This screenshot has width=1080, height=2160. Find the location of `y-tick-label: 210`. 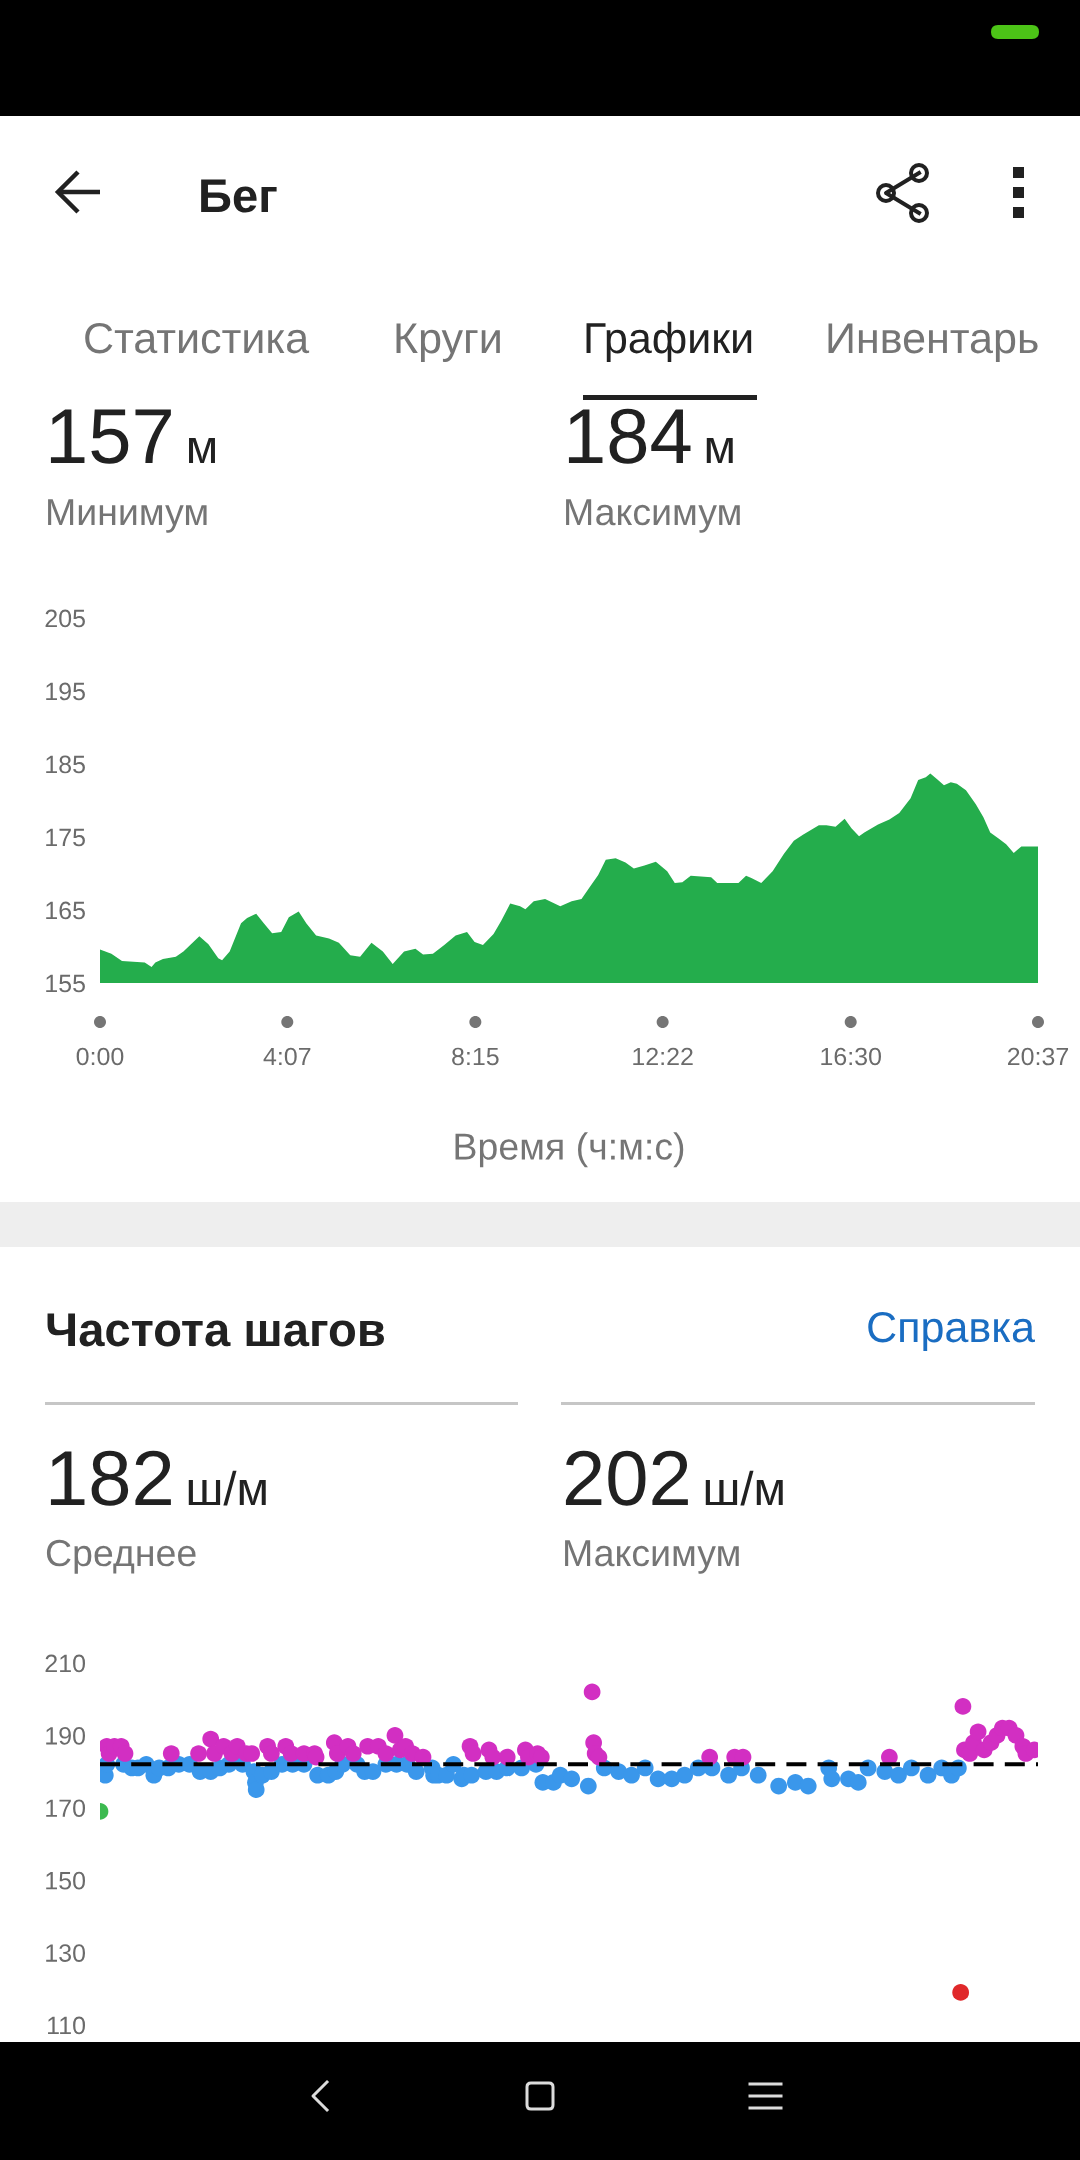

y-tick-label: 210 is located at coordinates (65, 1663).